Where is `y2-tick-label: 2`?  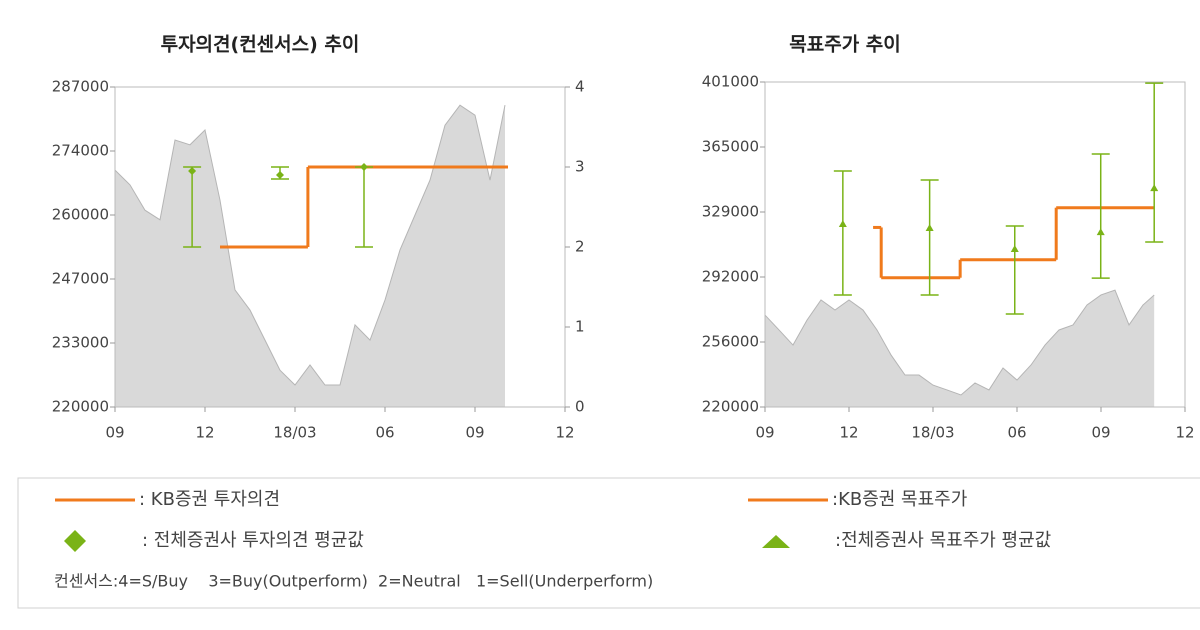
y2-tick-label: 2 is located at coordinates (580, 247).